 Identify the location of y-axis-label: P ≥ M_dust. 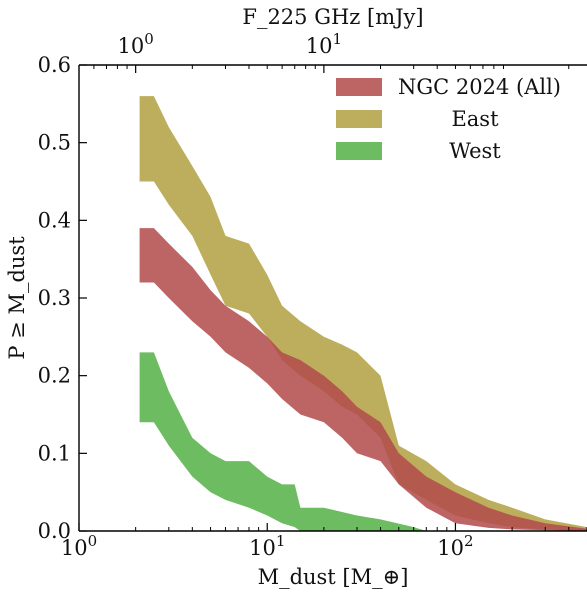
(17, 298).